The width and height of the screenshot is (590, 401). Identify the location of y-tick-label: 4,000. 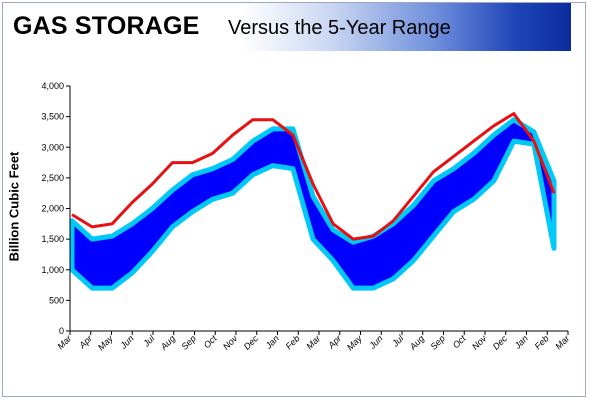
(52, 86).